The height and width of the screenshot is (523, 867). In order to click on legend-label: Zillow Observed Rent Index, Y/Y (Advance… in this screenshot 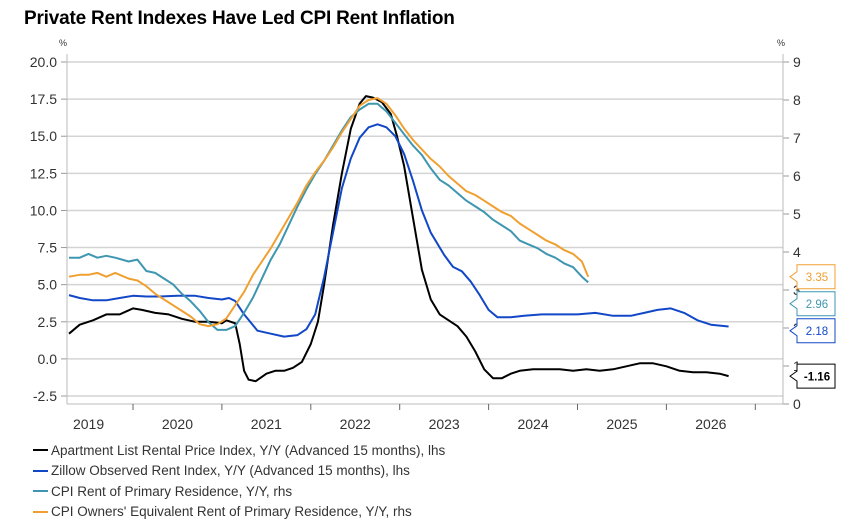, I will do `click(230, 471)`.